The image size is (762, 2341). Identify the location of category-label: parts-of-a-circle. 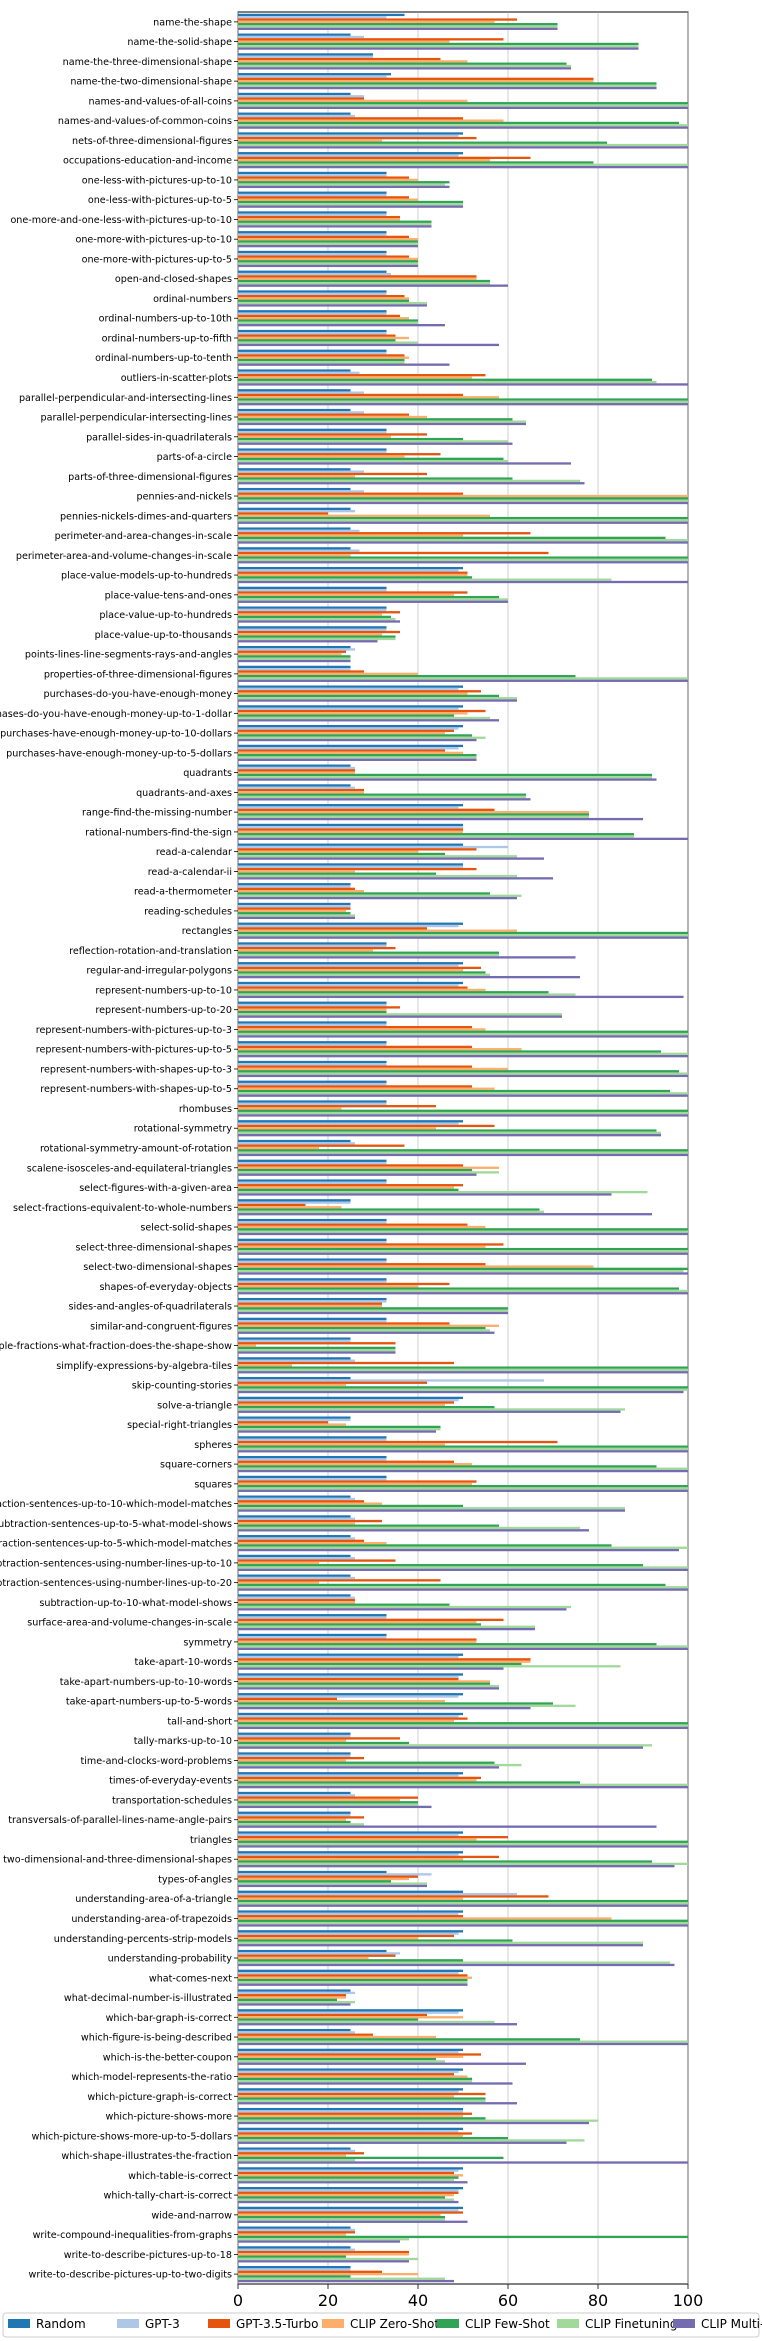
(194, 457).